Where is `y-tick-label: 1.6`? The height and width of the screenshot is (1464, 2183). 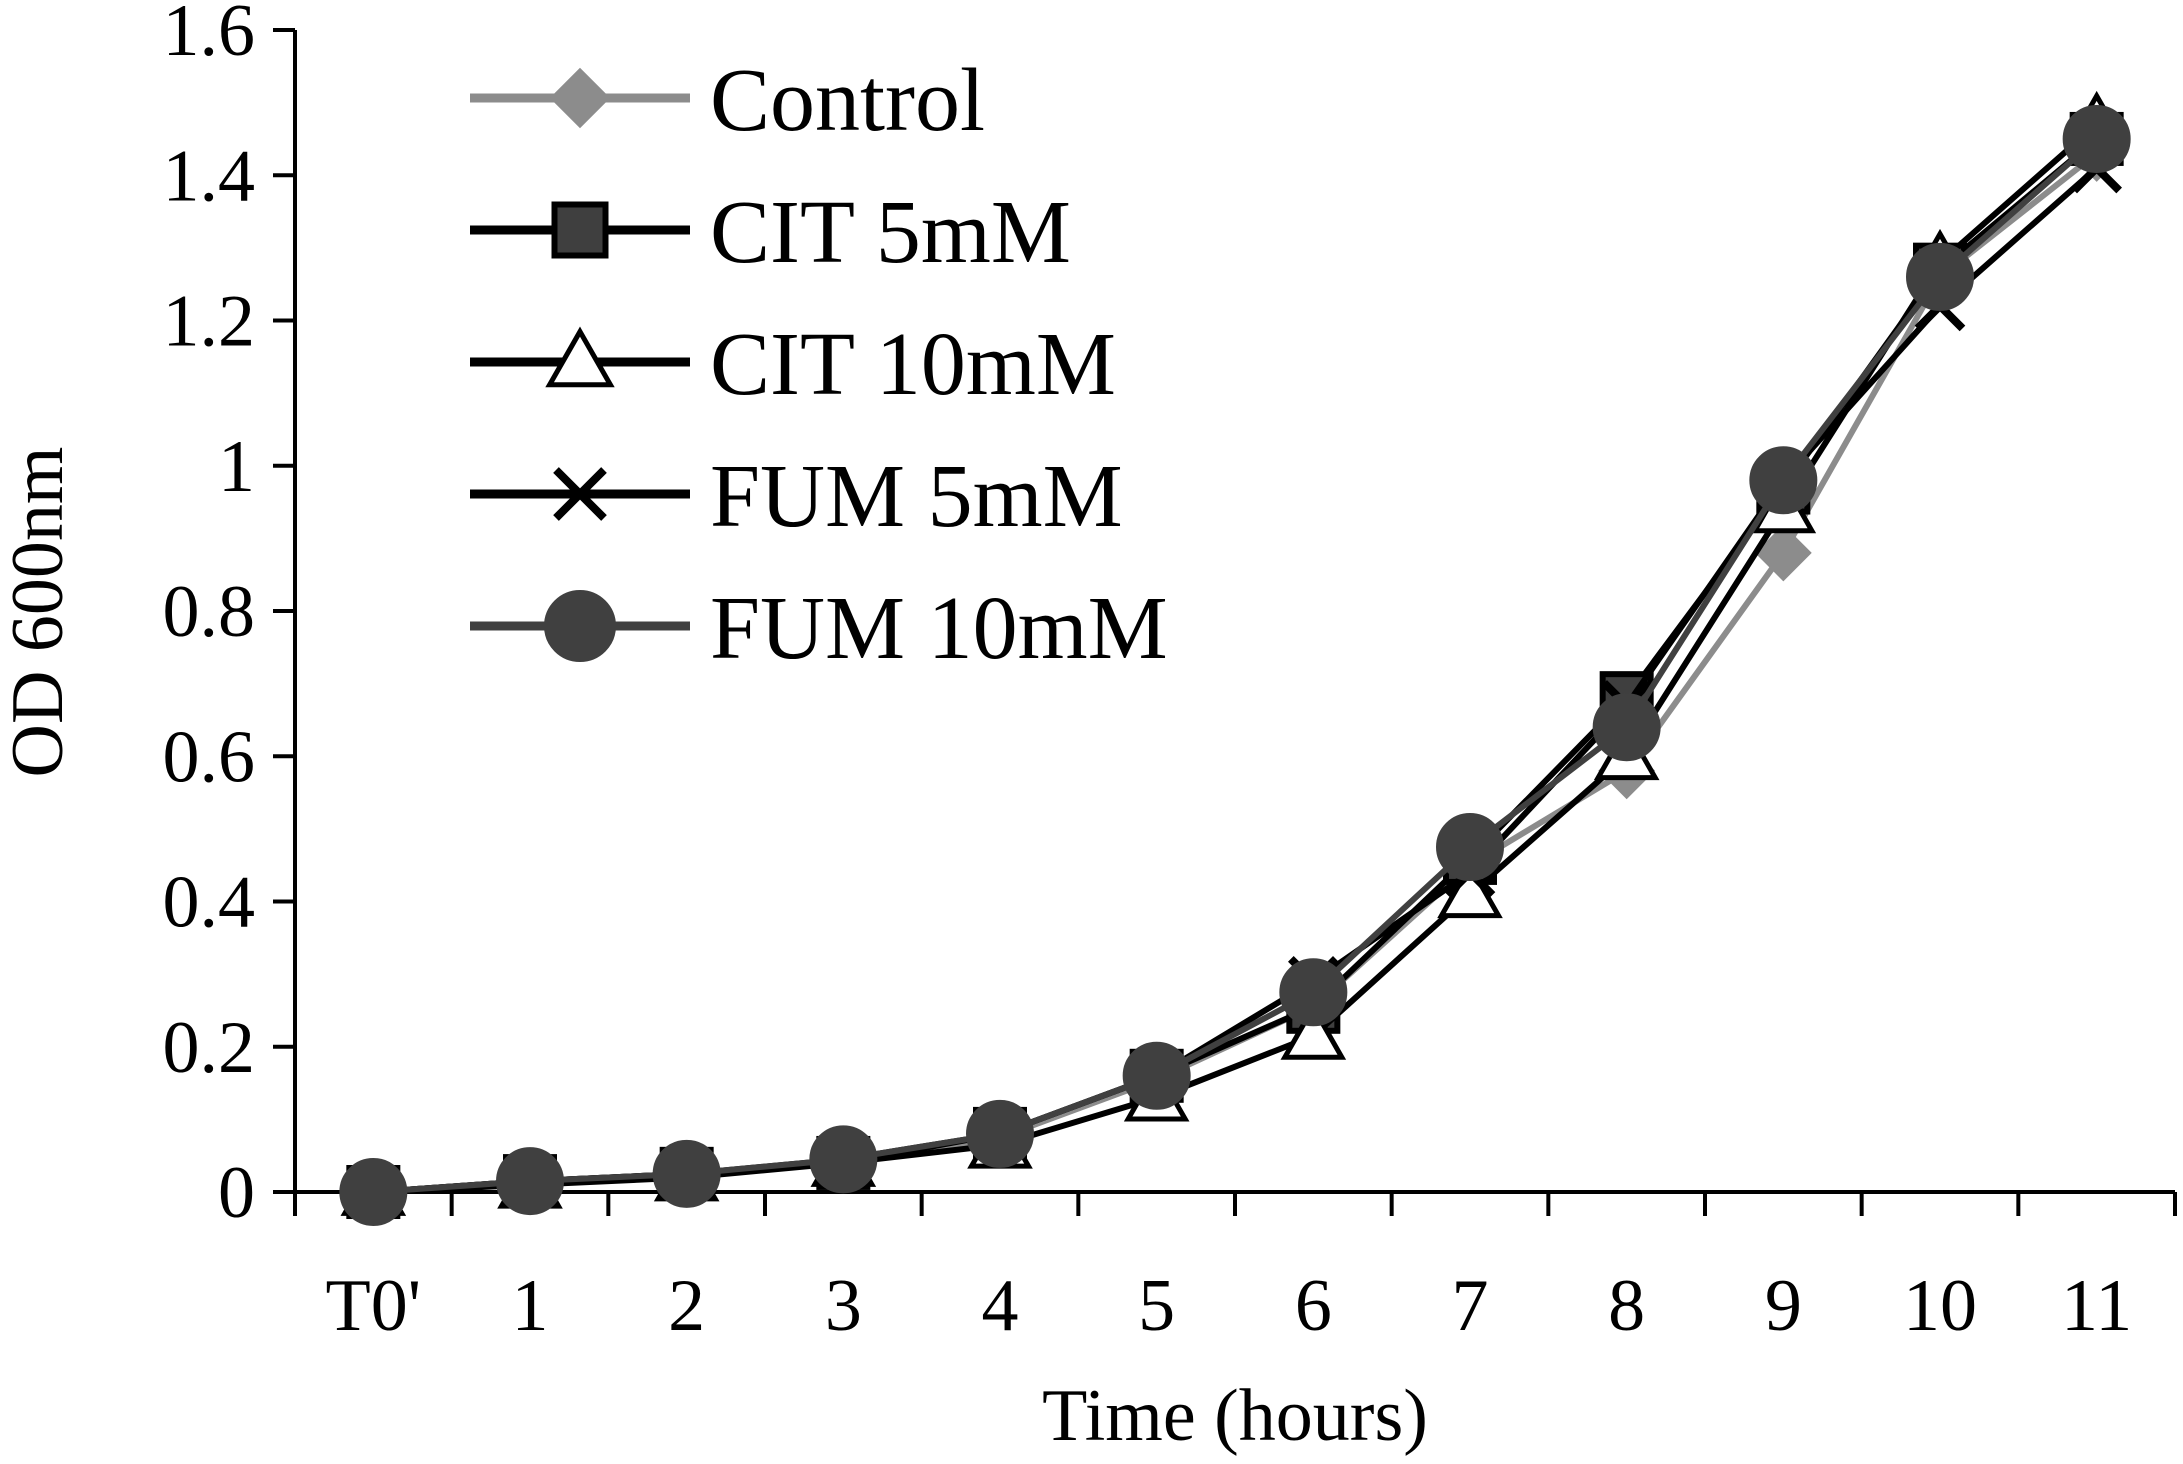
y-tick-label: 1.6 is located at coordinates (209, 36).